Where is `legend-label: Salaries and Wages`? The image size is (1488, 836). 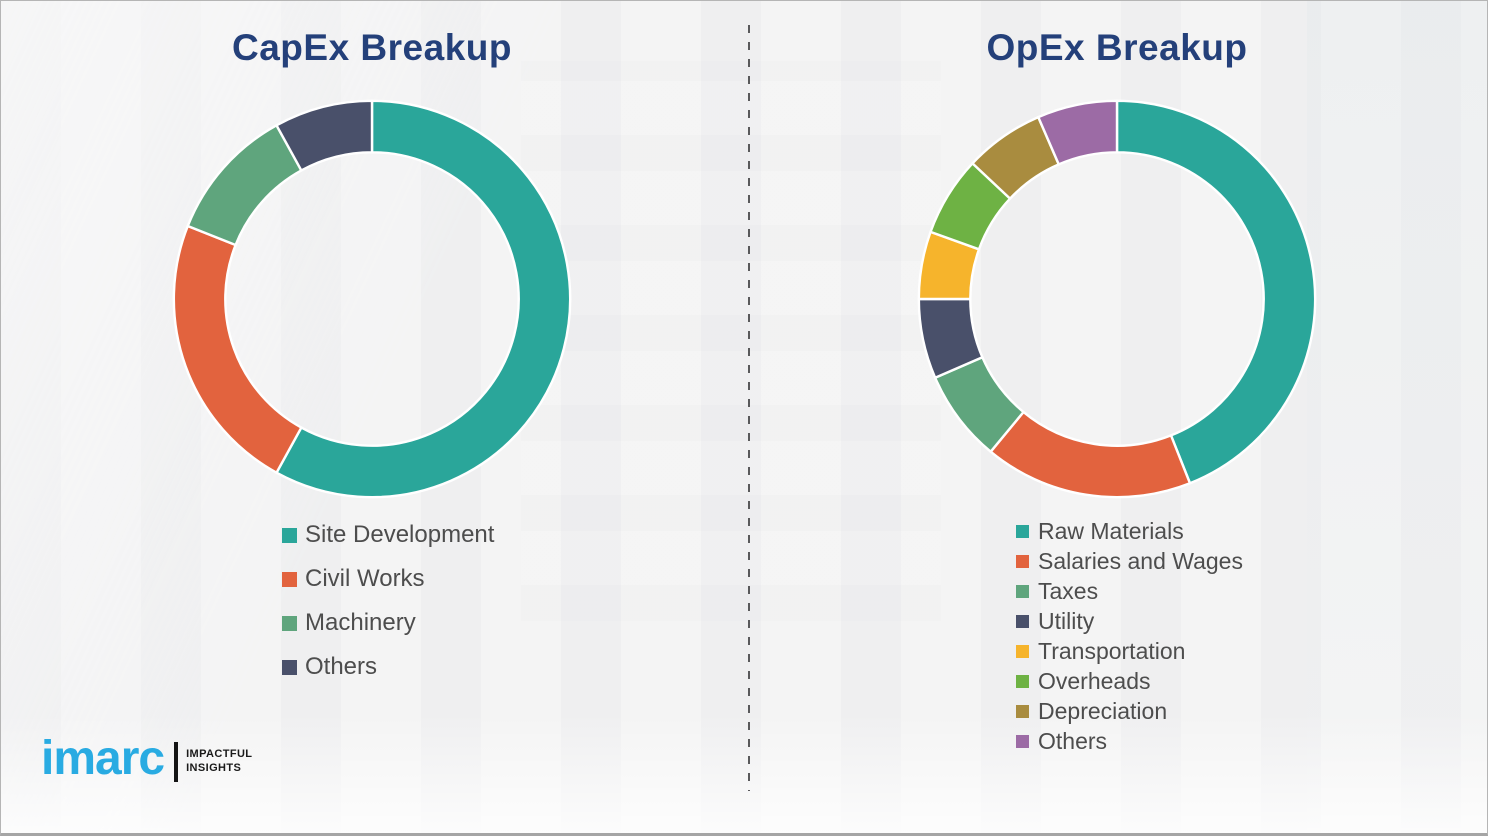
legend-label: Salaries and Wages is located at coordinates (1140, 560).